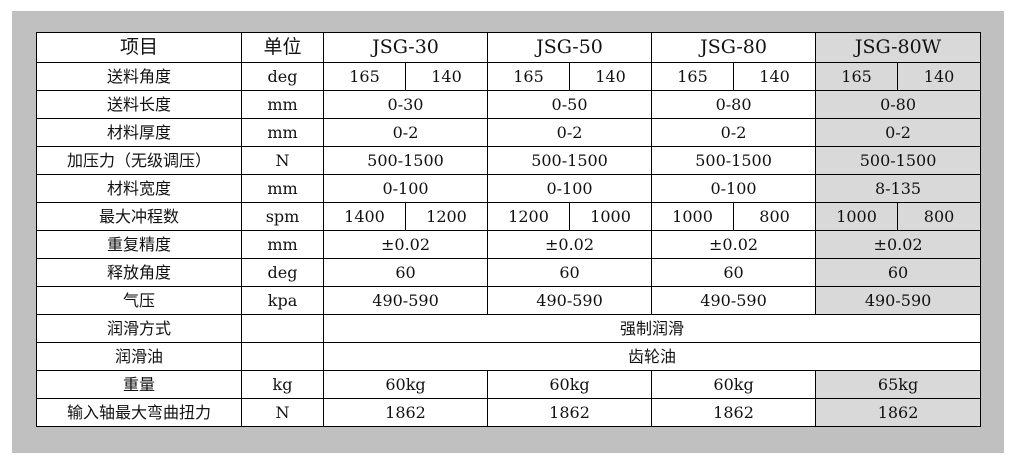 This screenshot has height=466, width=1016. I want to click on table-row: 气压 kpa 490-590 490-590 490-590 490-590, so click(509, 300).